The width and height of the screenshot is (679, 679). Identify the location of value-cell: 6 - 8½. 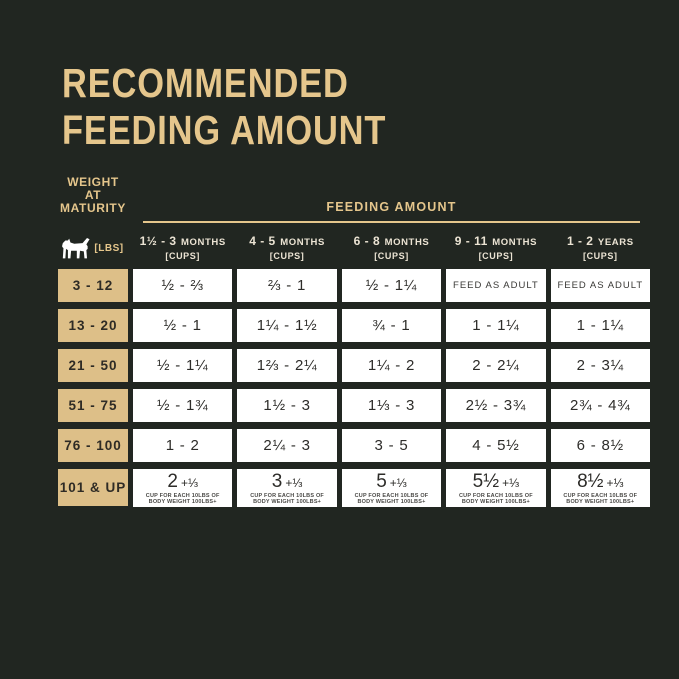
(600, 445).